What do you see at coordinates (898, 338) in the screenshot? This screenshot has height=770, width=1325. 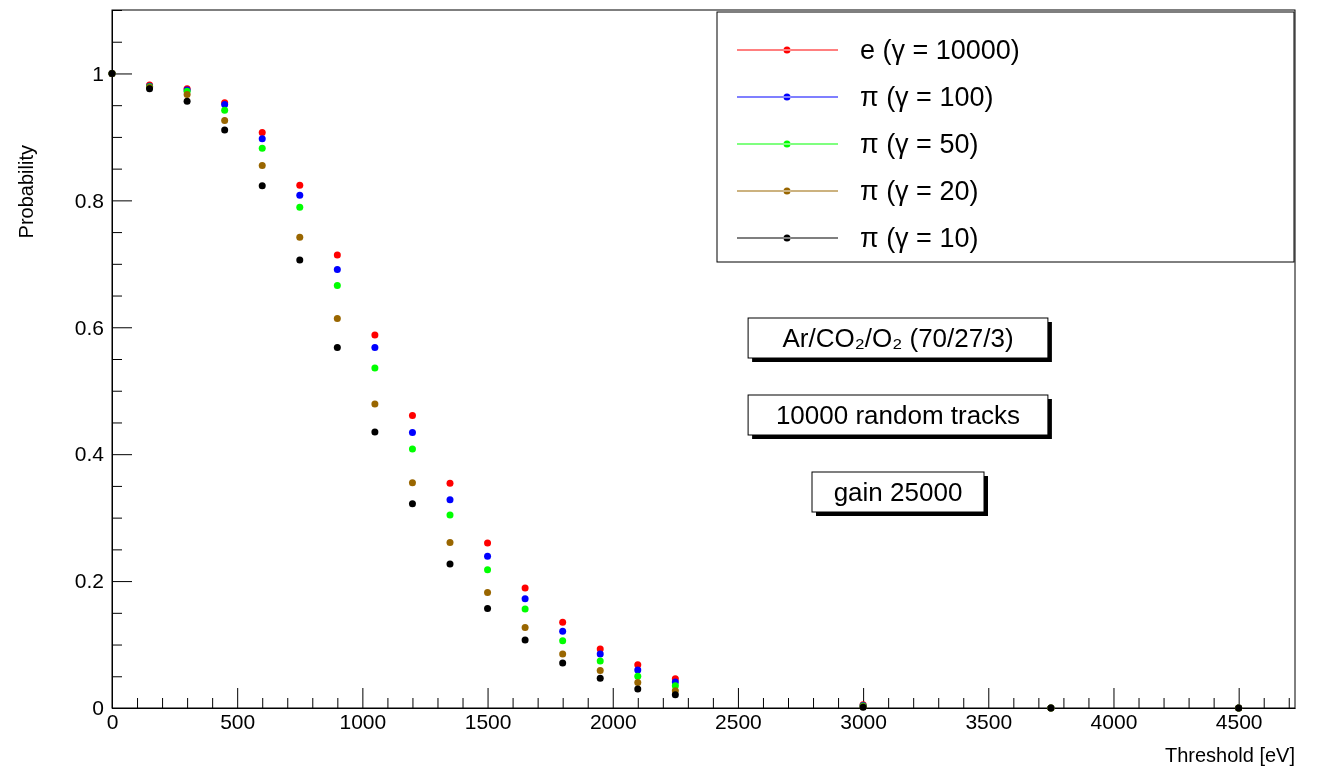 I see `annotation: Ar/CO₂/O₂ (70/27/3)` at bounding box center [898, 338].